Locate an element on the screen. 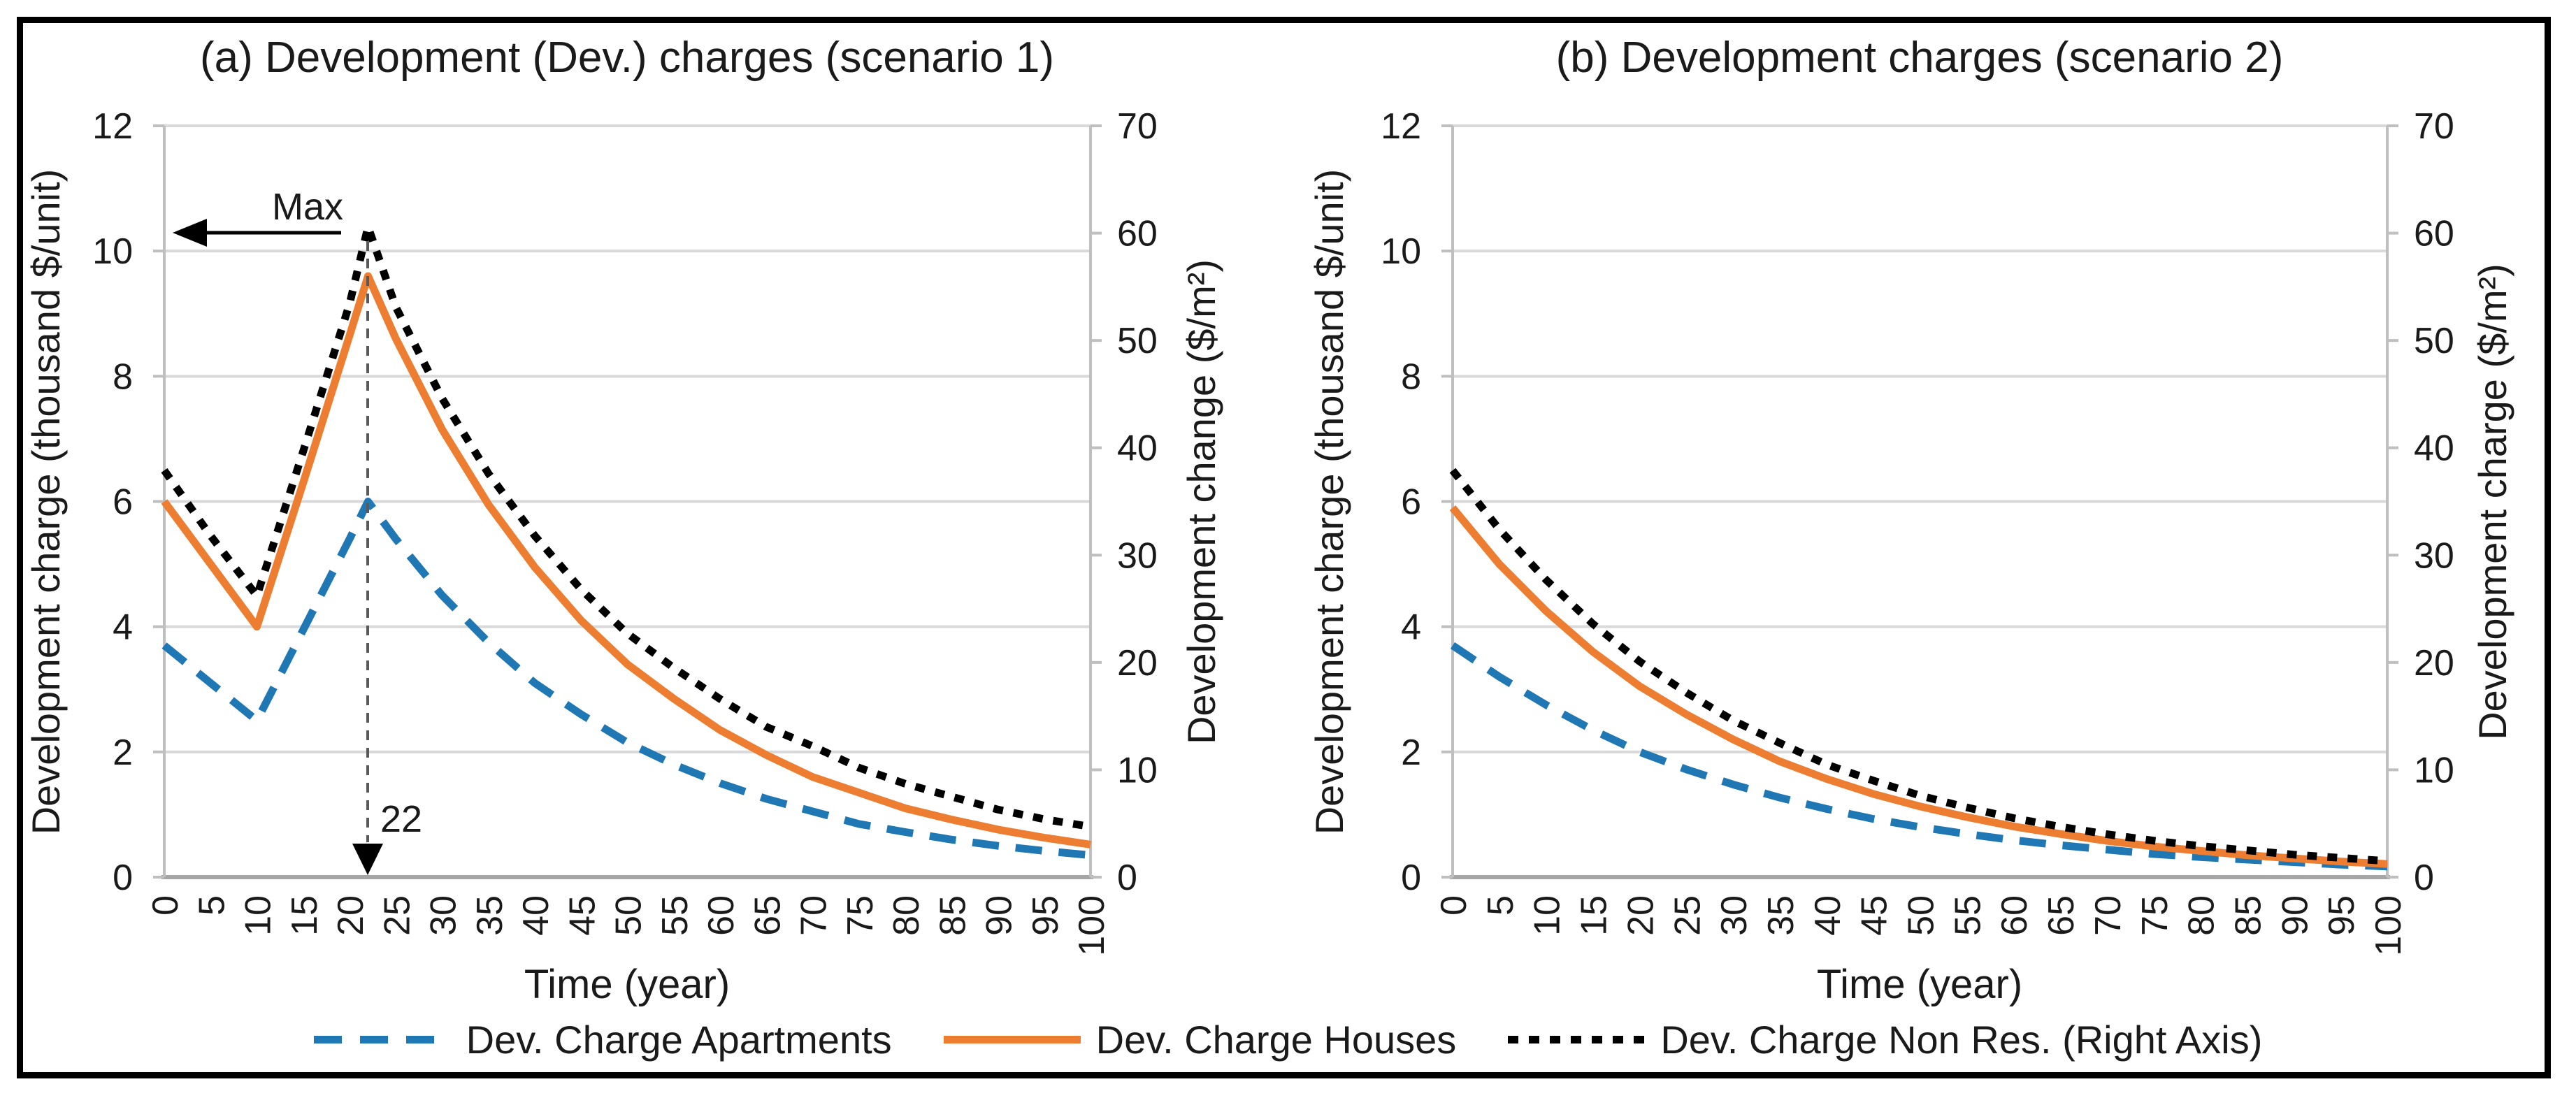 The image size is (2576, 1105). legend-item-apartments: Dev. Charge Apartments is located at coordinates (602, 1039).